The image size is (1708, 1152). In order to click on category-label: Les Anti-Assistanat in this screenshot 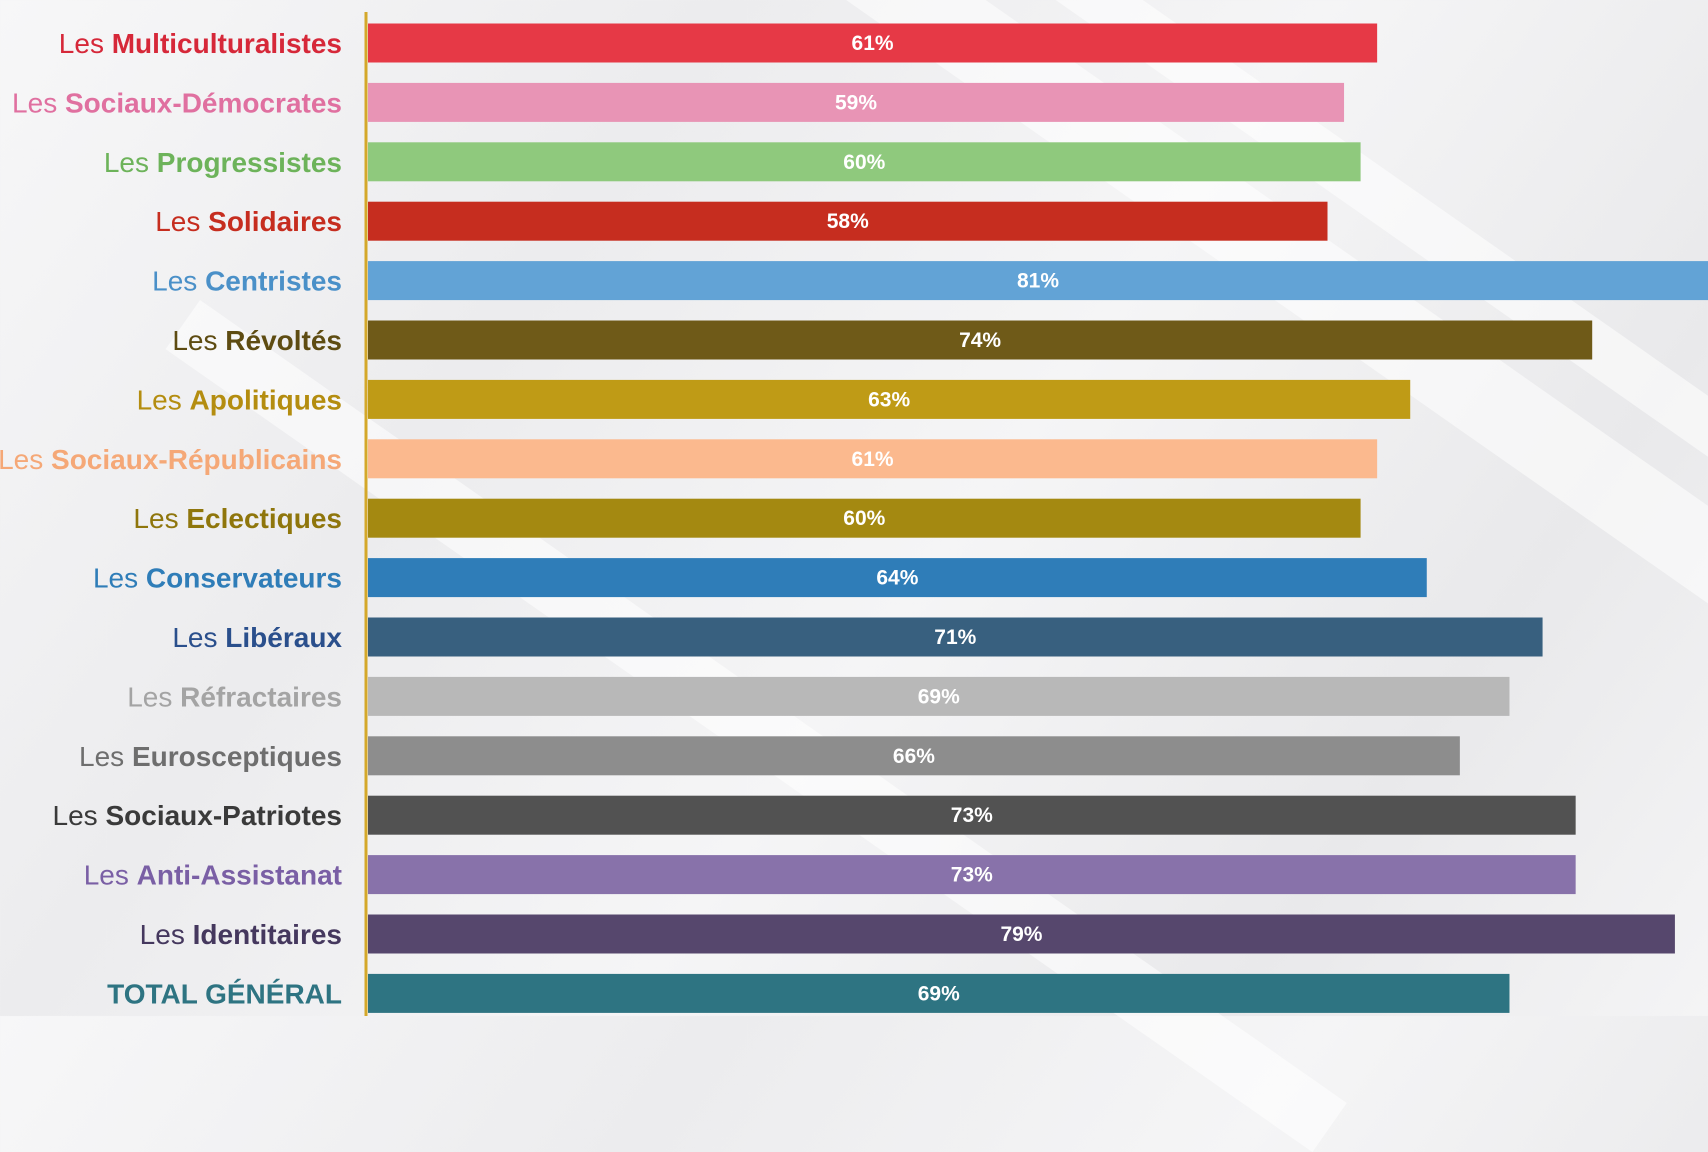, I will do `click(213, 875)`.